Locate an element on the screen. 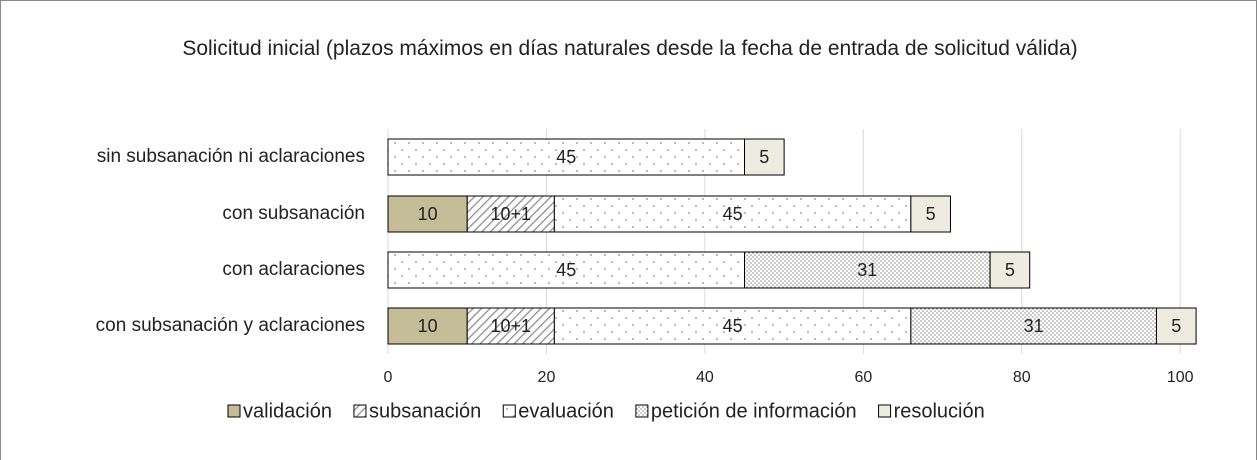 The image size is (1258, 460). y-tick-label: con aclaraciones is located at coordinates (293, 269).